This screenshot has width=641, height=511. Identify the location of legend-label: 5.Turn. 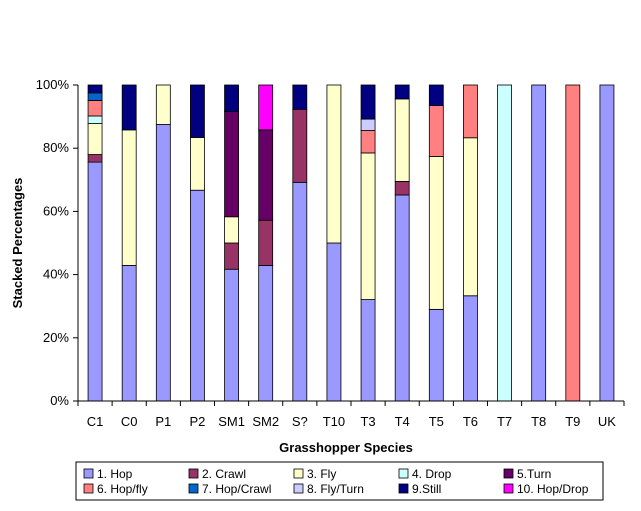
(534, 474).